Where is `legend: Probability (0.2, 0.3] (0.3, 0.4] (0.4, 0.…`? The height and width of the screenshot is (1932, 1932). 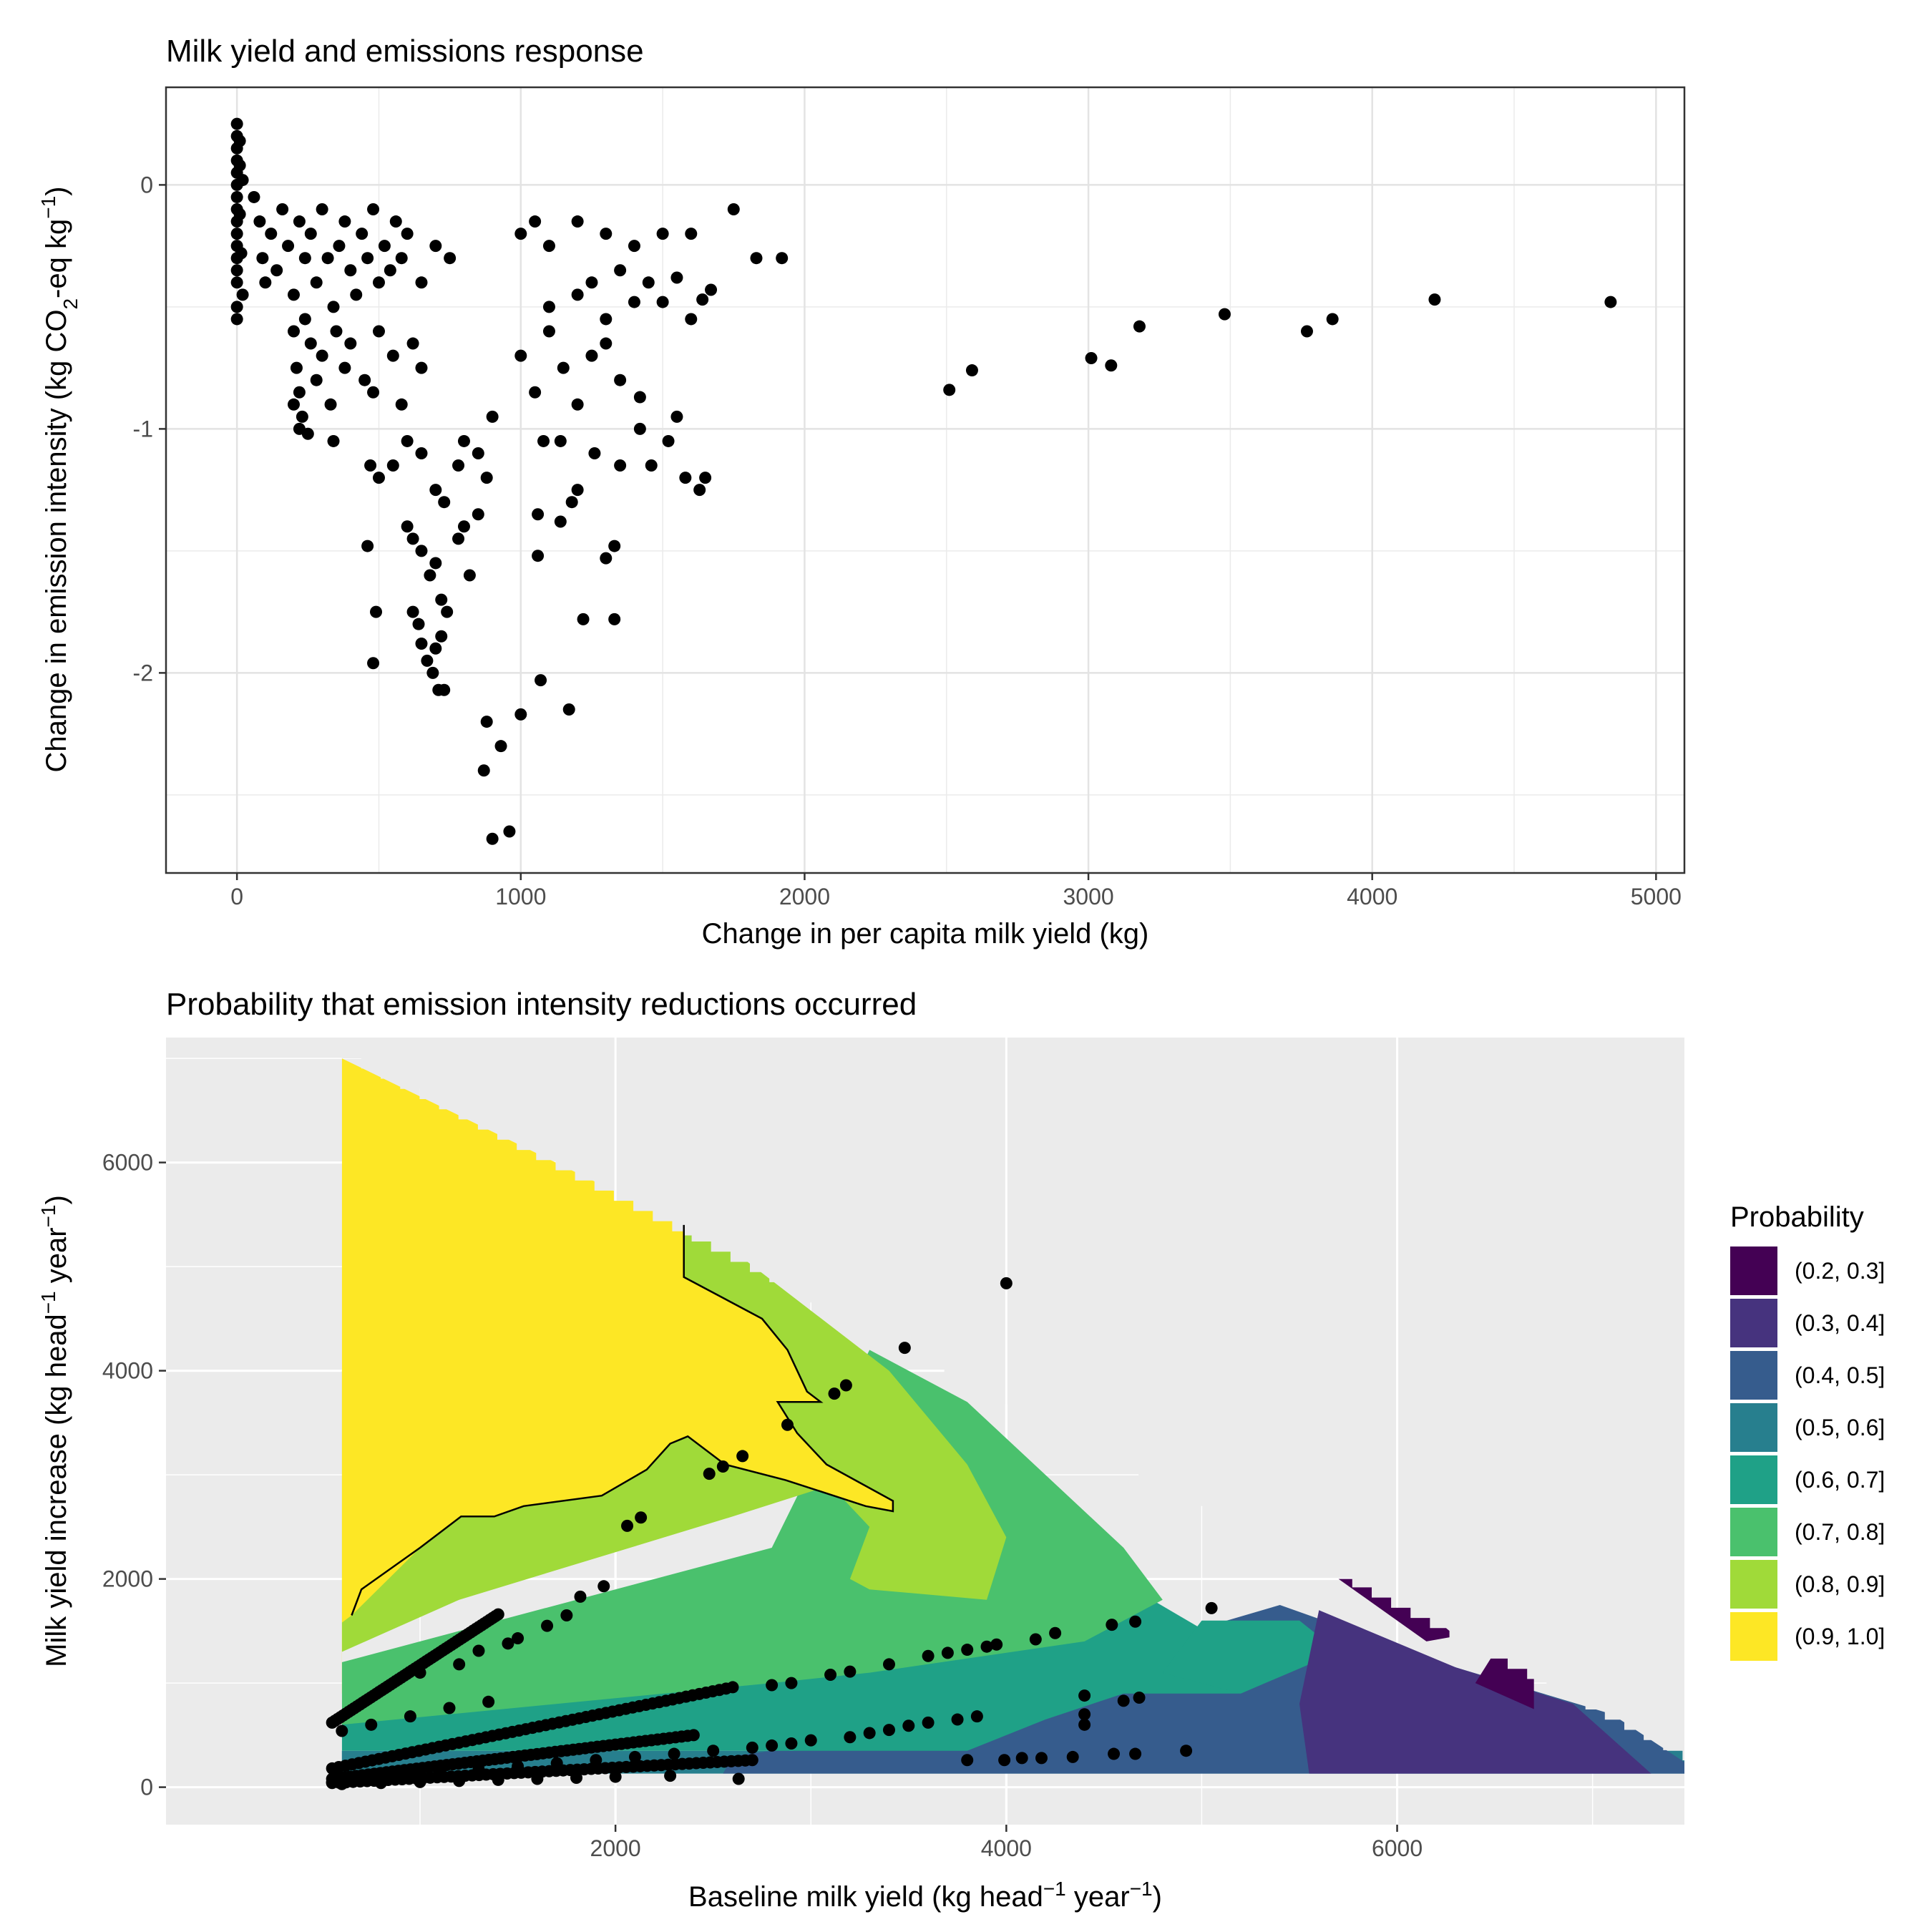 legend: Probability (0.2, 0.3] (0.3, 0.4] (0.4, 0.… is located at coordinates (1807, 1431).